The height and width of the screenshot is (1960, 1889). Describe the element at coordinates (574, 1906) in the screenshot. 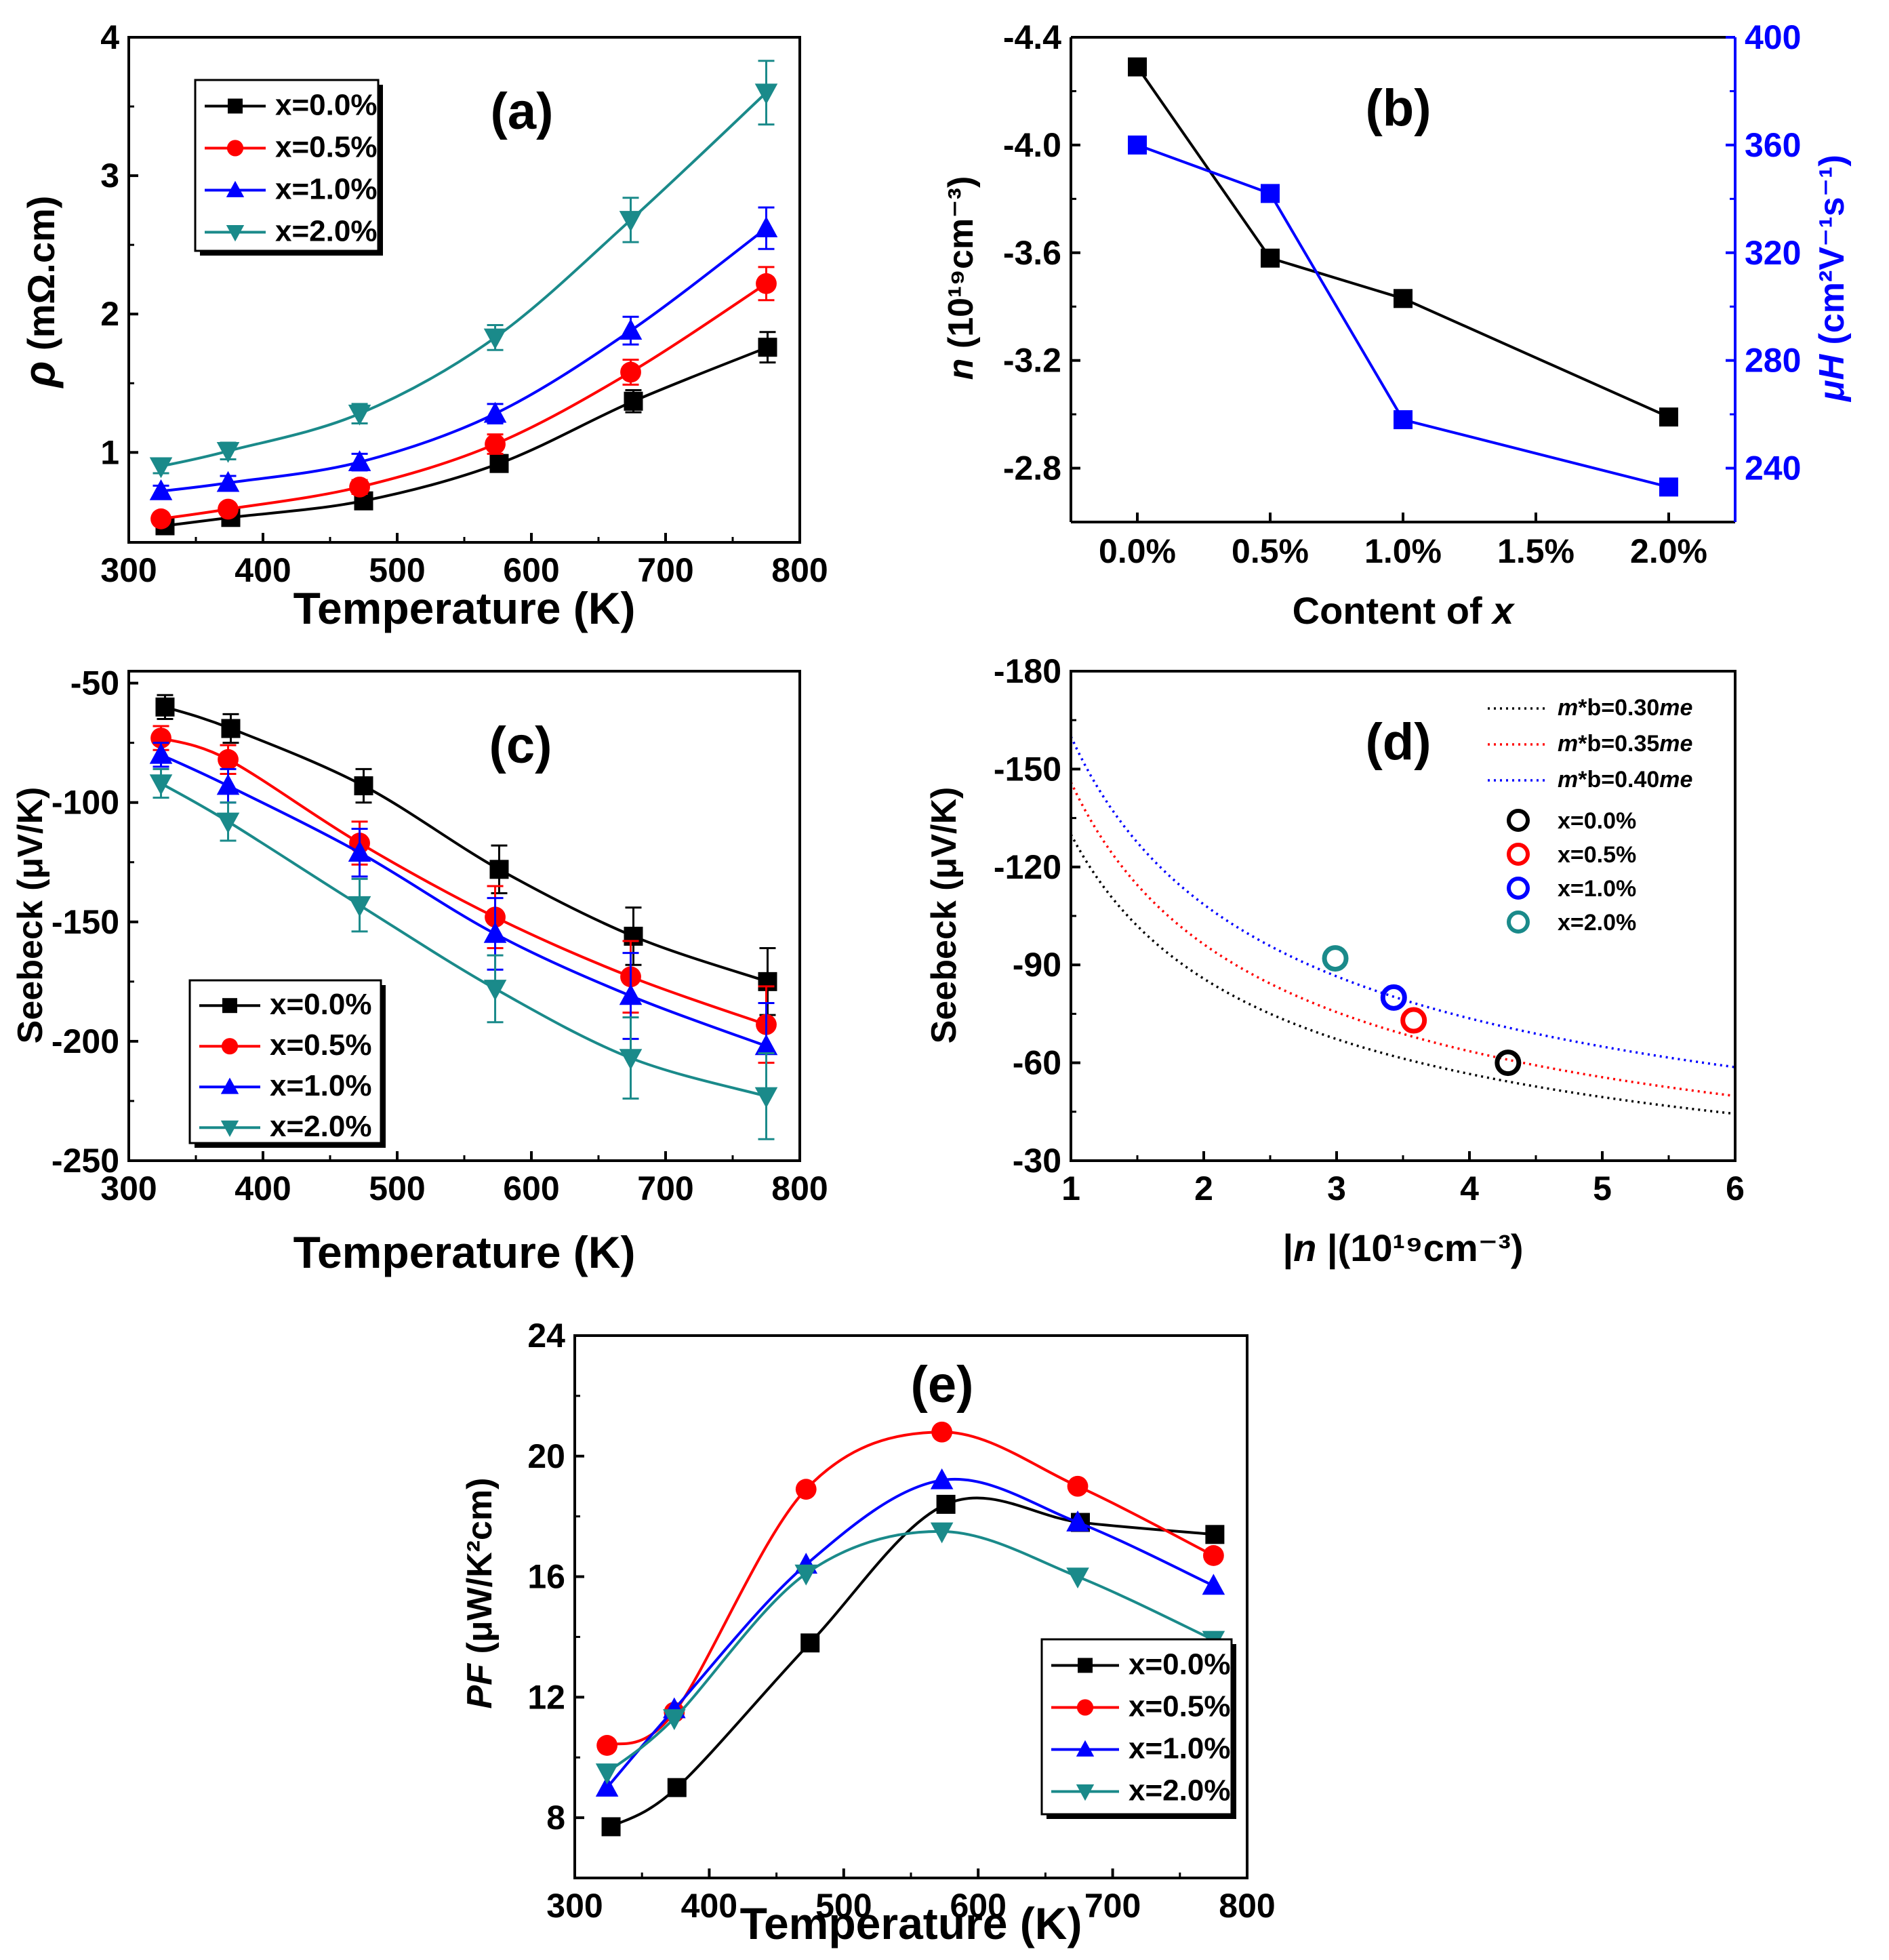

I see `x-tick-label: 300` at that location.